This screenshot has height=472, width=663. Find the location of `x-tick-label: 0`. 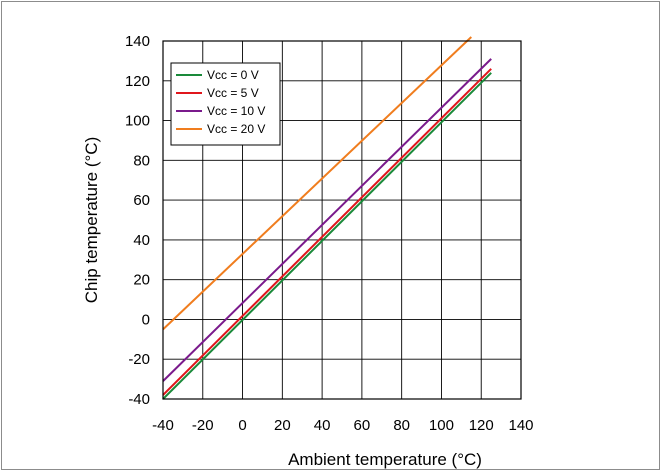

x-tick-label: 0 is located at coordinates (242, 425).